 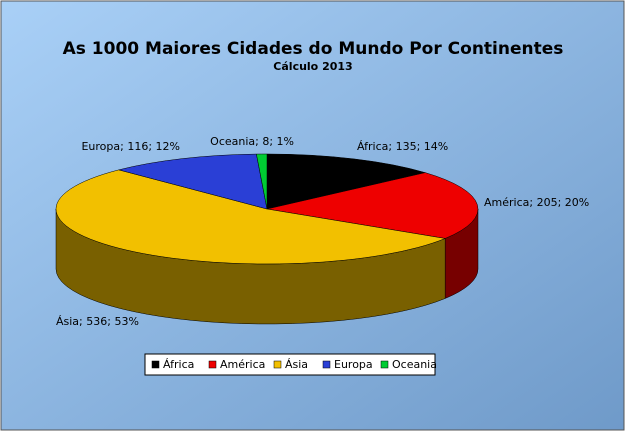 I want to click on legend-label: Europa, so click(x=353, y=364).